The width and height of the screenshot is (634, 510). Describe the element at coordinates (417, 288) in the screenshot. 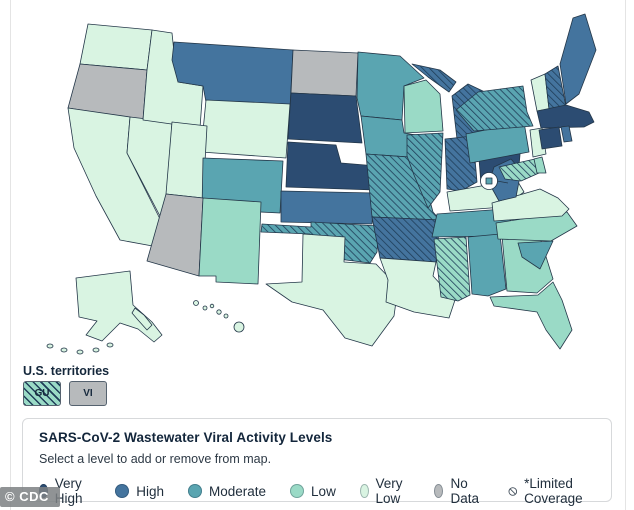

I see `state-LA` at that location.